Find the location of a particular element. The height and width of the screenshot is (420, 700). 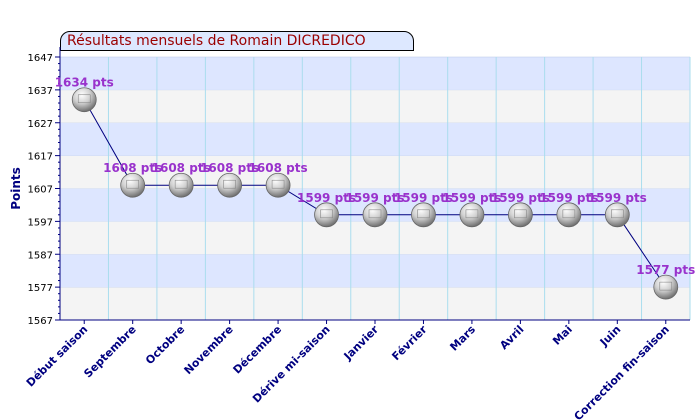

x-tick-label: Décembre is located at coordinates (258, 350).